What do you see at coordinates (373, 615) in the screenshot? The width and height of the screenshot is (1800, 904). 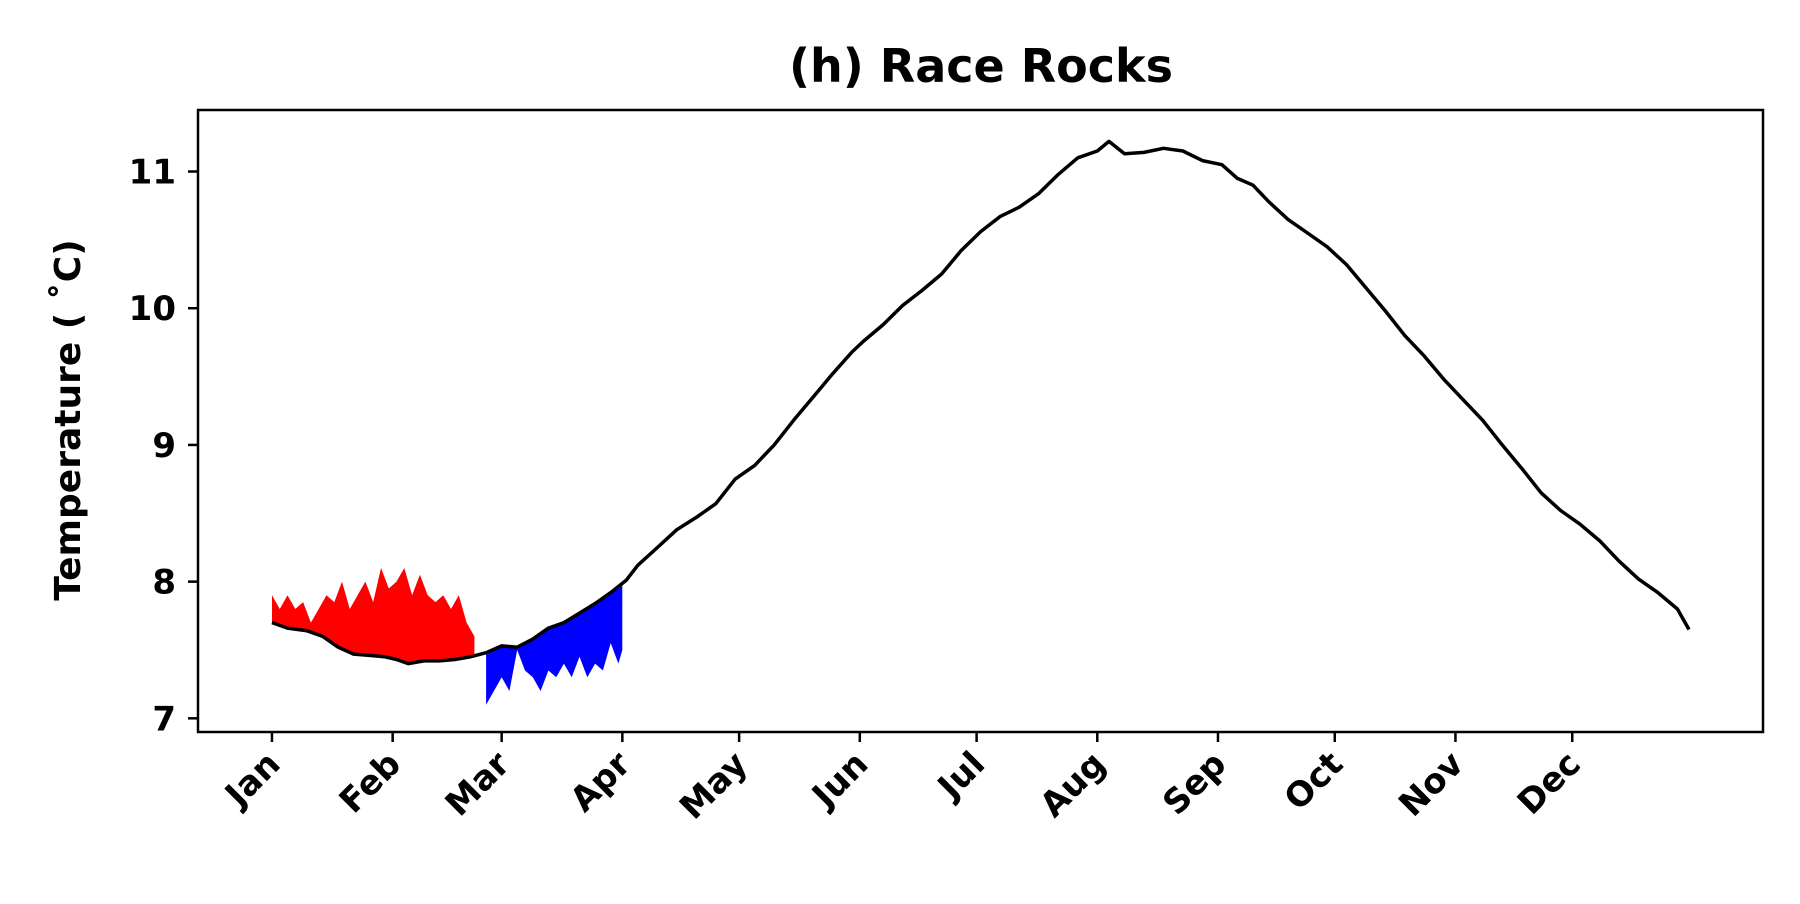 I see `warm-anomaly-area` at bounding box center [373, 615].